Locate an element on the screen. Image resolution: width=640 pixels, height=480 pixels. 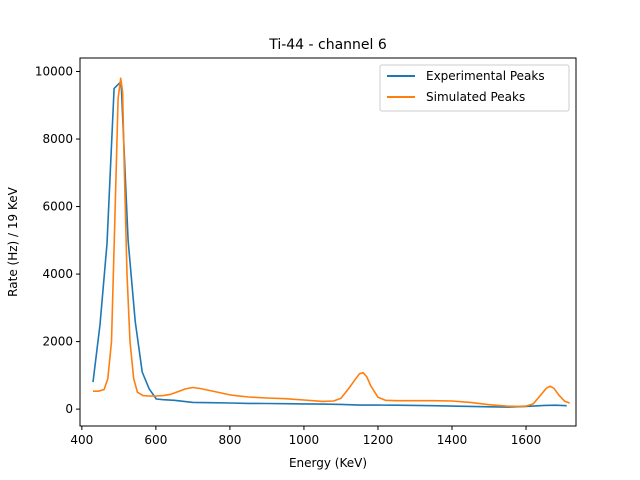
y-tick-label: 6000 is located at coordinates (57, 207).